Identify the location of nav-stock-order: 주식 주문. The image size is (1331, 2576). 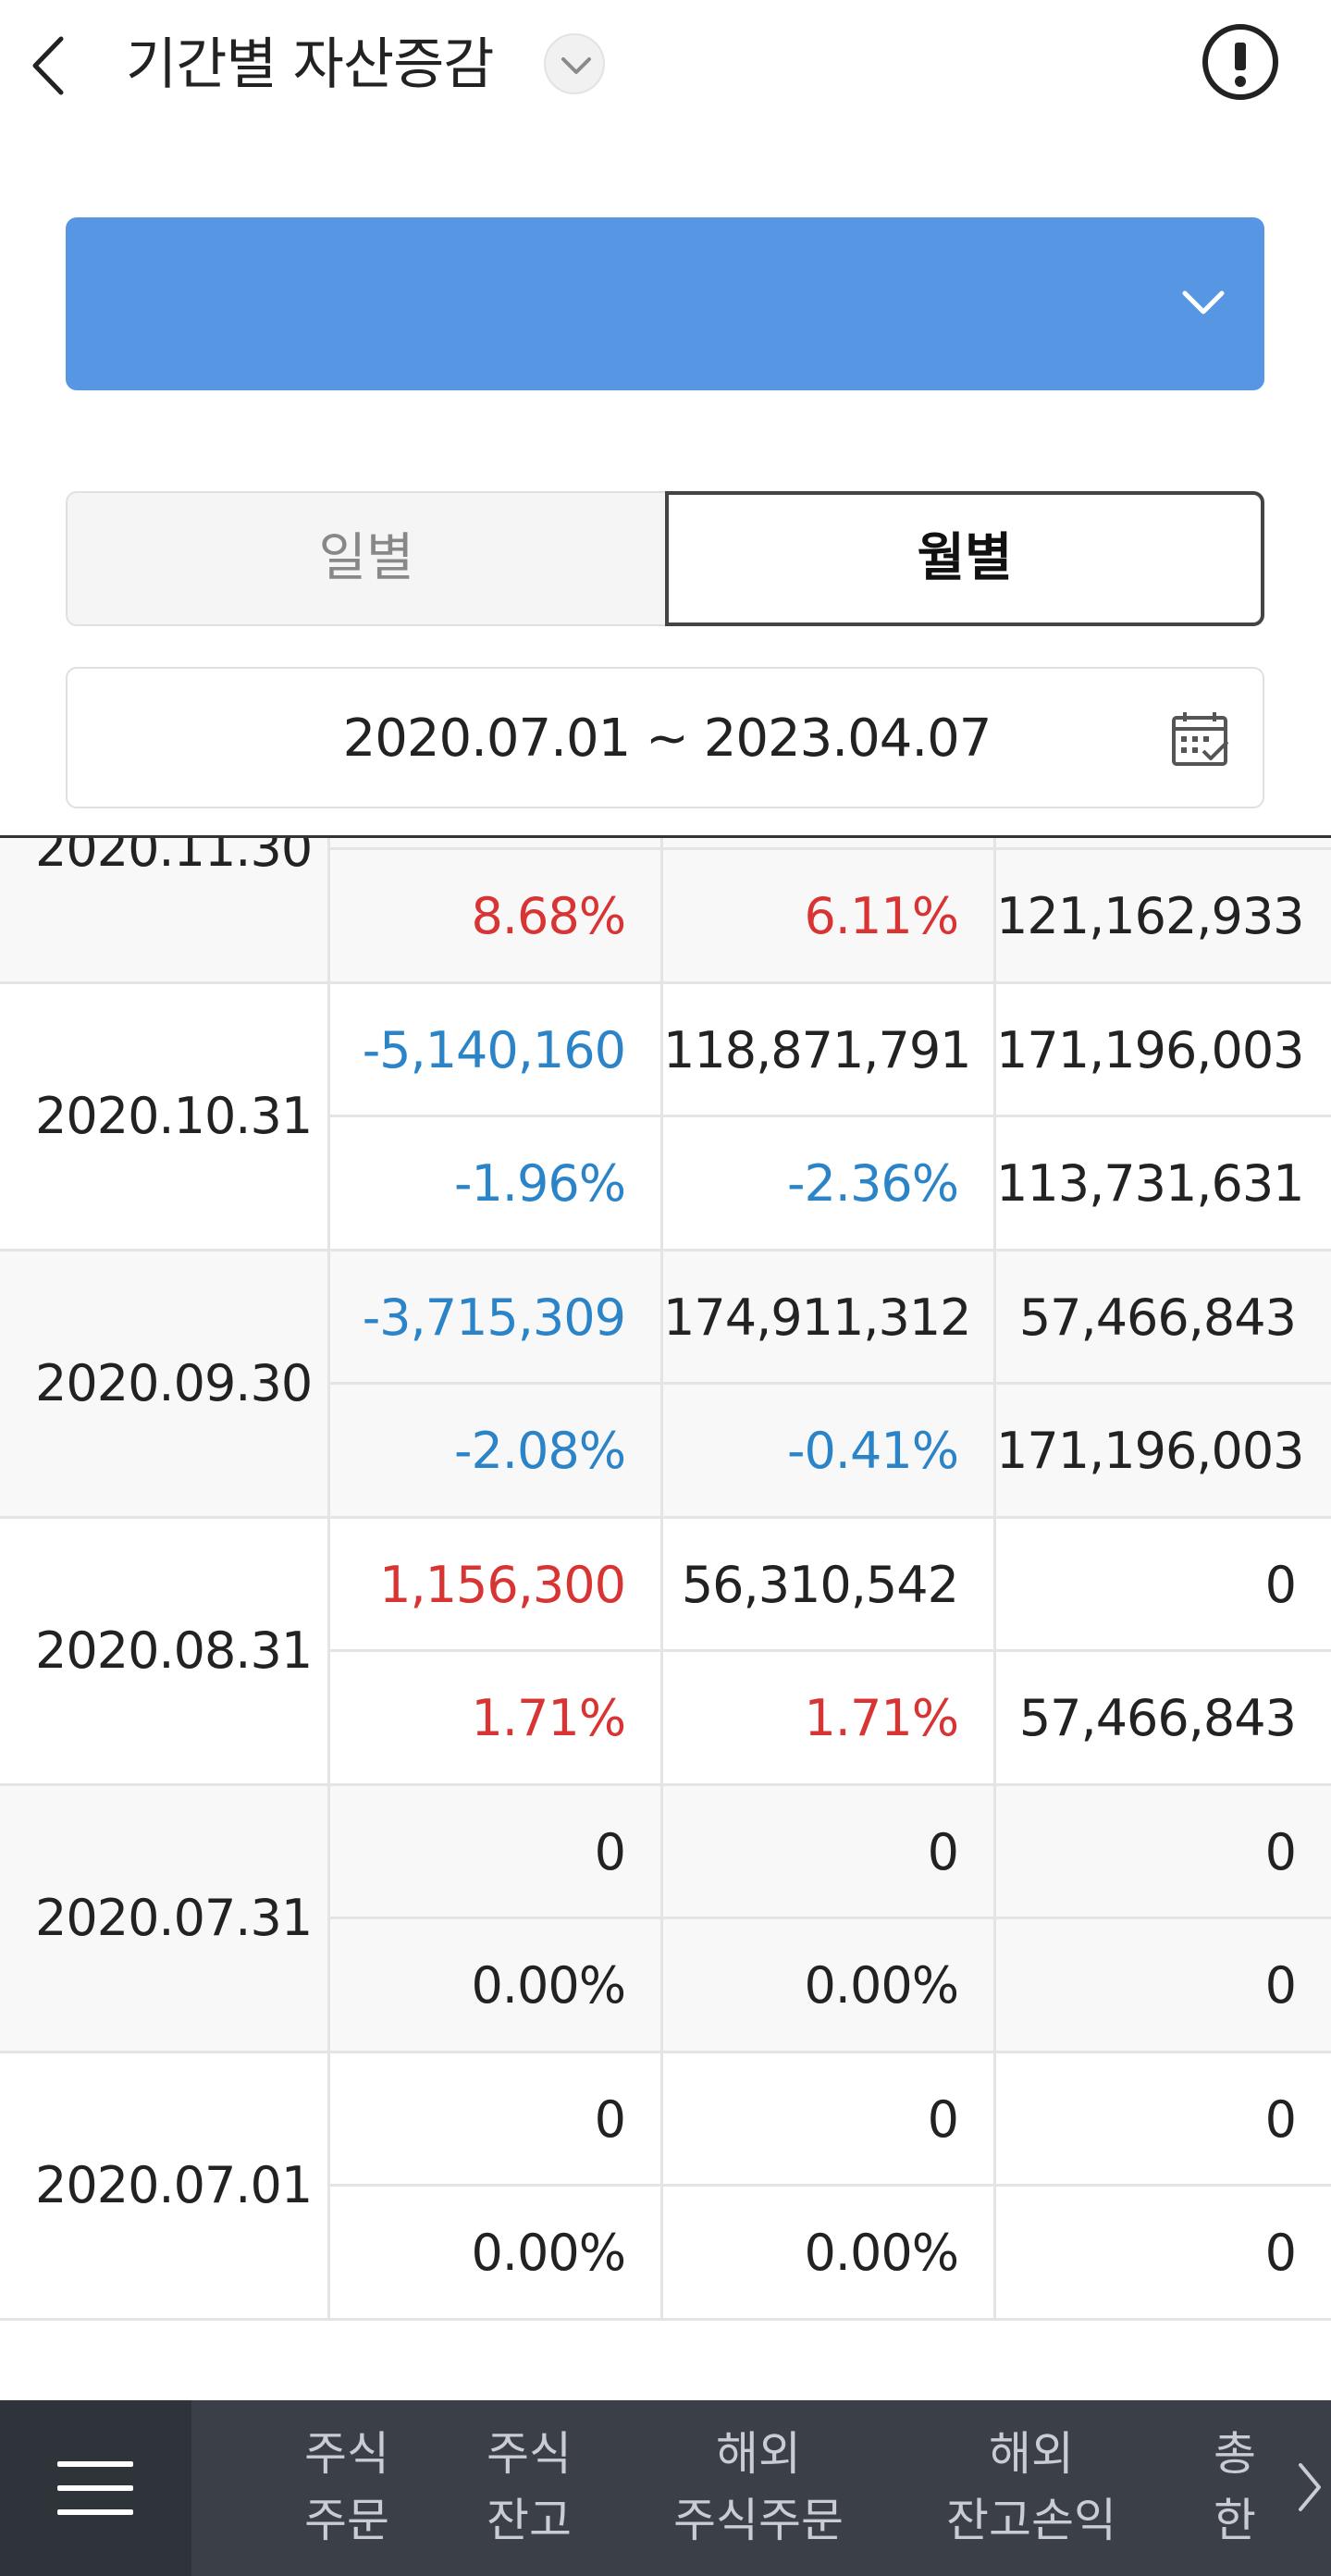
(347, 2487).